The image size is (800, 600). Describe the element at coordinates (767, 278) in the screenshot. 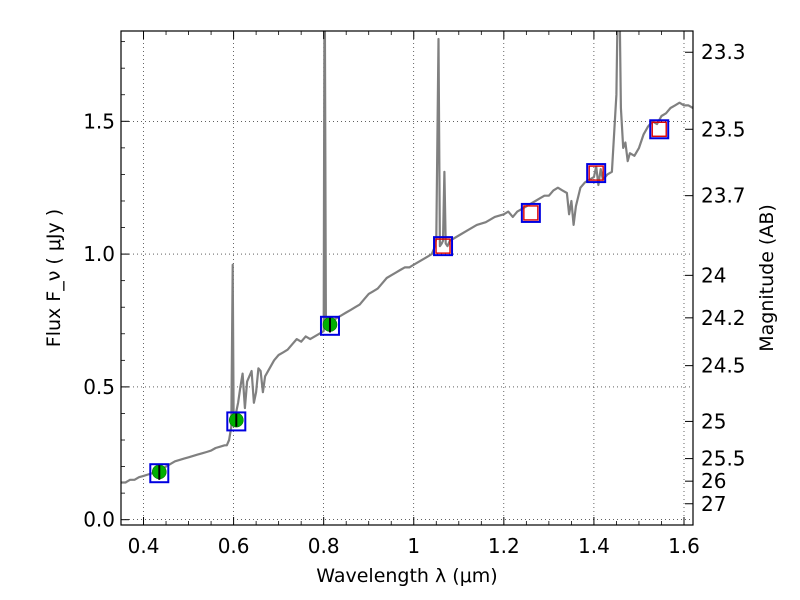

I see `right-axis-label: Magnitude (AB)` at that location.